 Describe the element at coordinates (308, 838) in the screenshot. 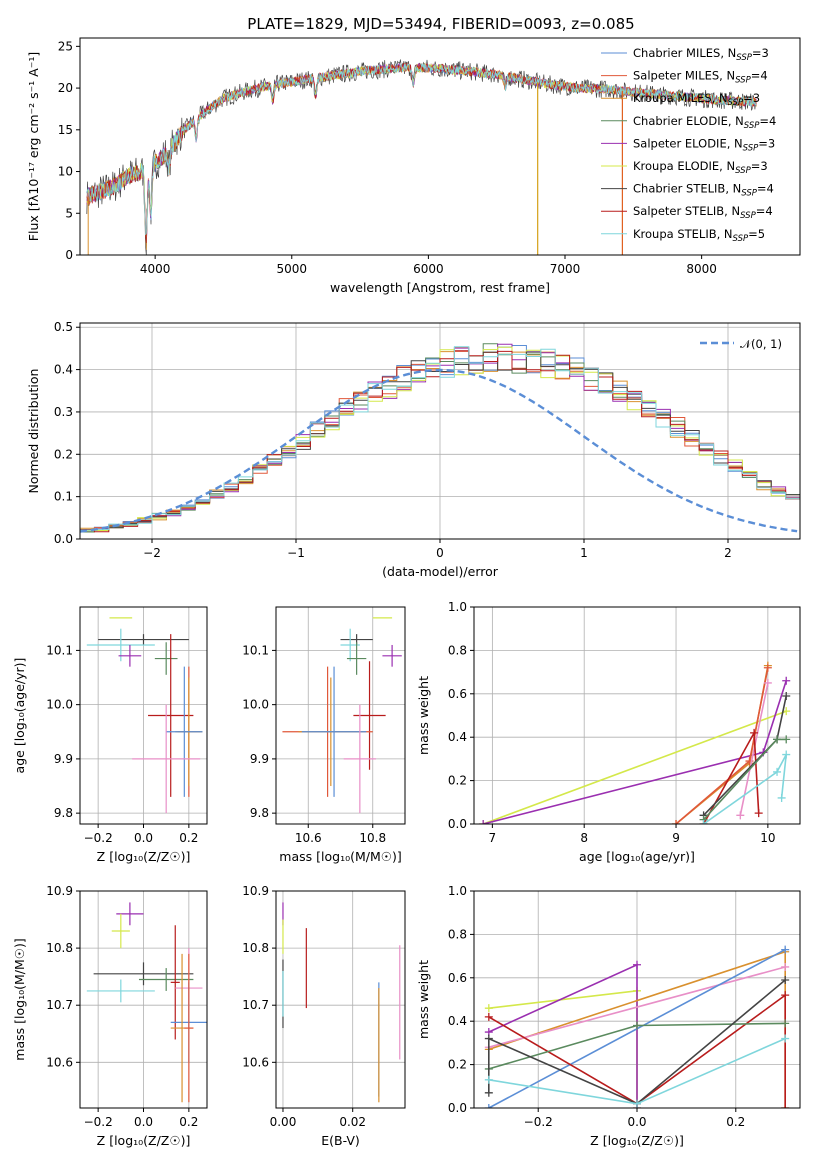

I see `x-tick-label: 10.6` at that location.